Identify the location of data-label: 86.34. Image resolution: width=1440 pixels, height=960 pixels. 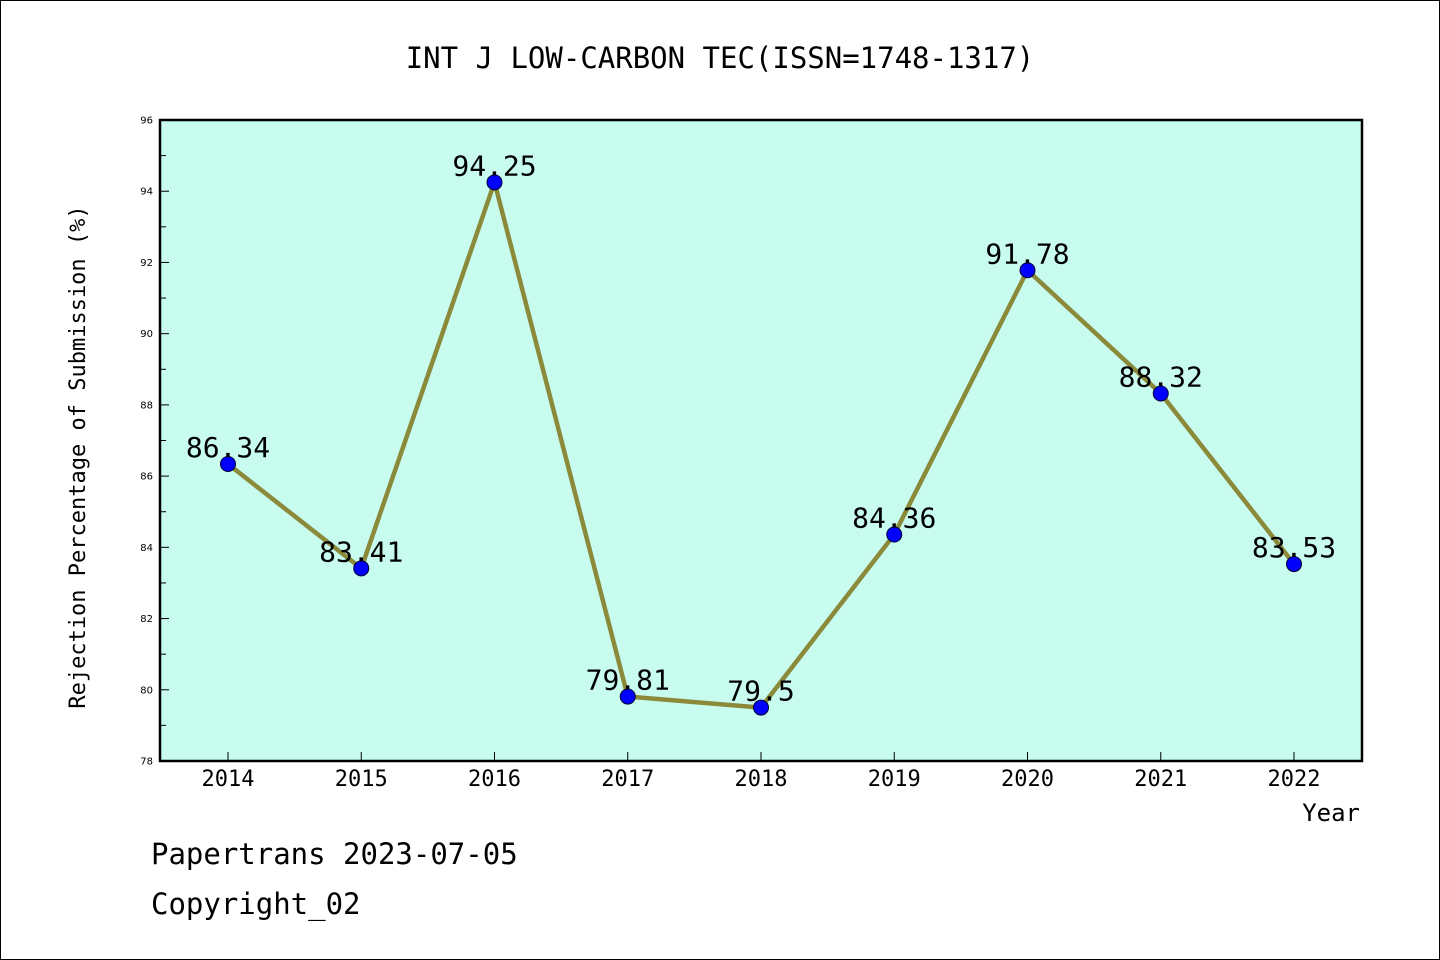
(228, 447).